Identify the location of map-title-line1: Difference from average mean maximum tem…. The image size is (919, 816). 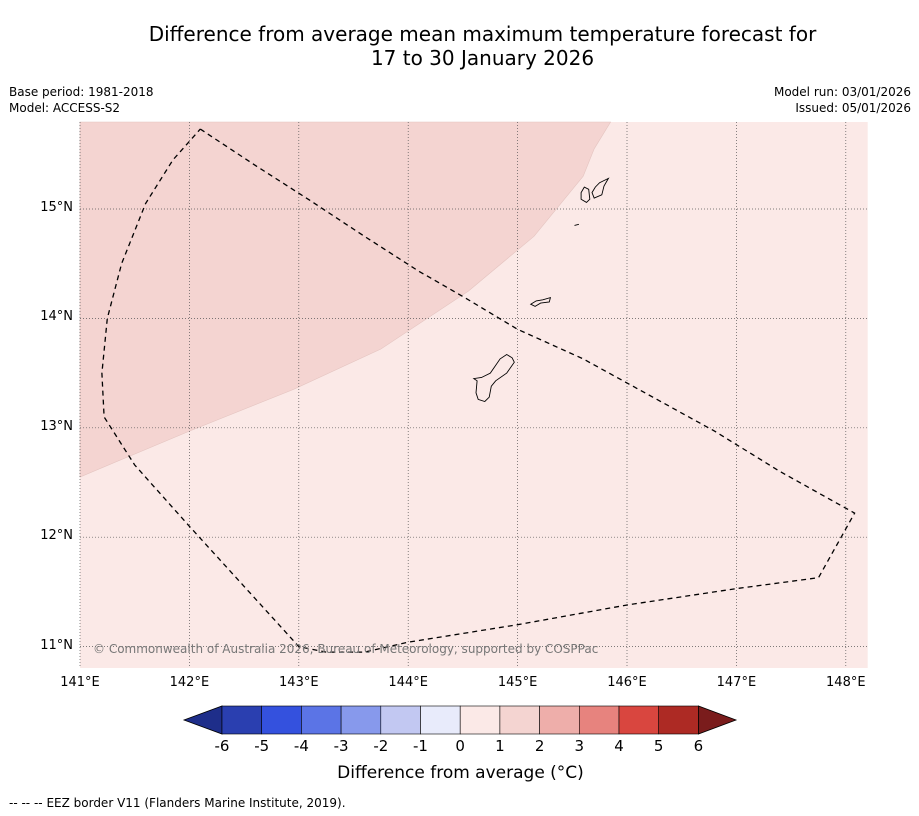
(482, 34).